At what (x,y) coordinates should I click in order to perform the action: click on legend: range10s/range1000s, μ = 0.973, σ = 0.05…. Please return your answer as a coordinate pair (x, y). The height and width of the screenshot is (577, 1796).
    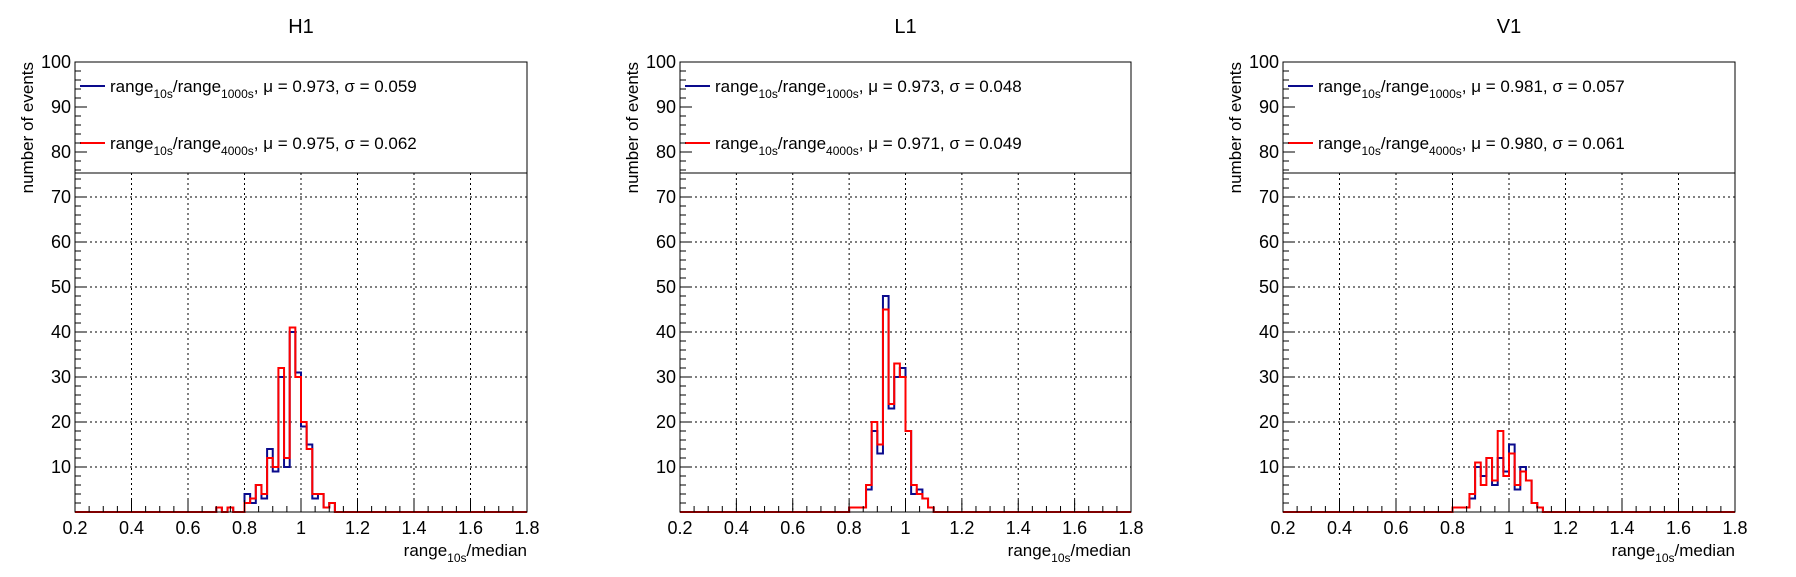
    Looking at the image, I should click on (301, 117).